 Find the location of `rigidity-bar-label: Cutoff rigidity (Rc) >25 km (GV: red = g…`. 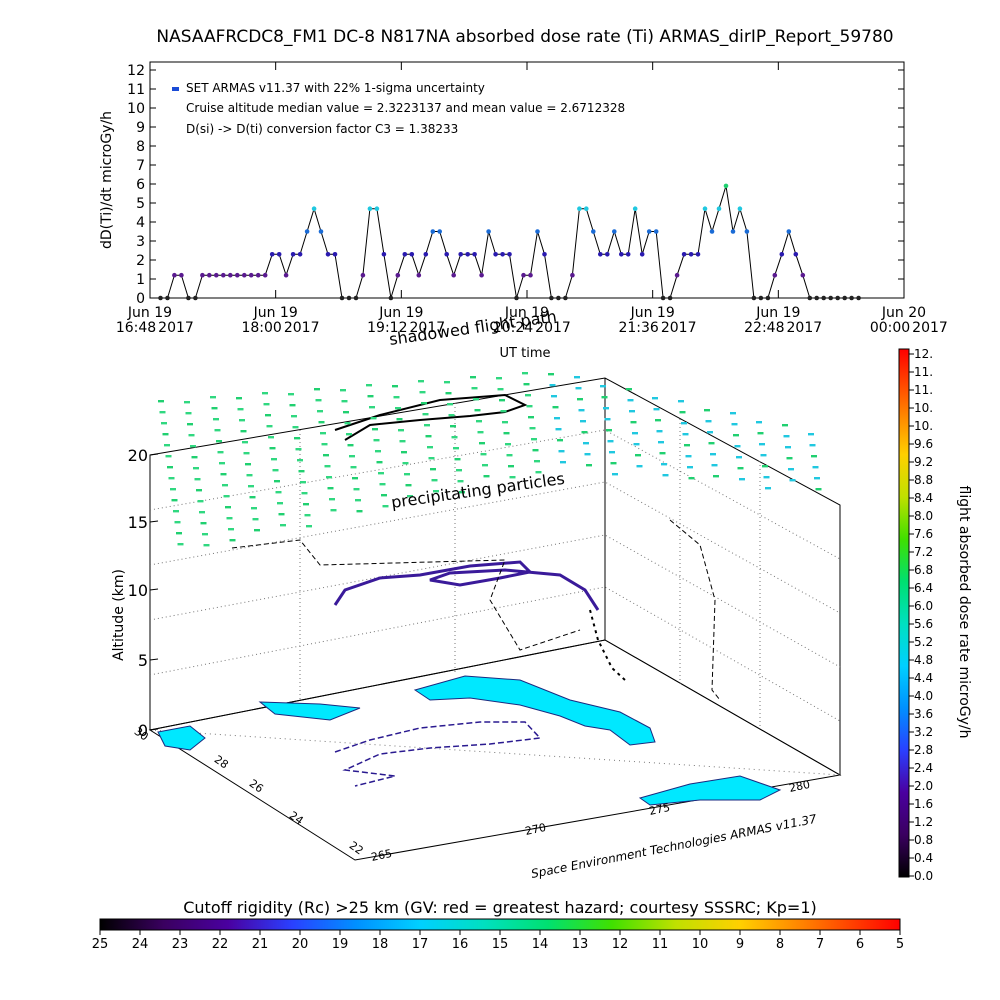

rigidity-bar-label: Cutoff rigidity (Rc) >25 km (GV: red = g… is located at coordinates (500, 907).